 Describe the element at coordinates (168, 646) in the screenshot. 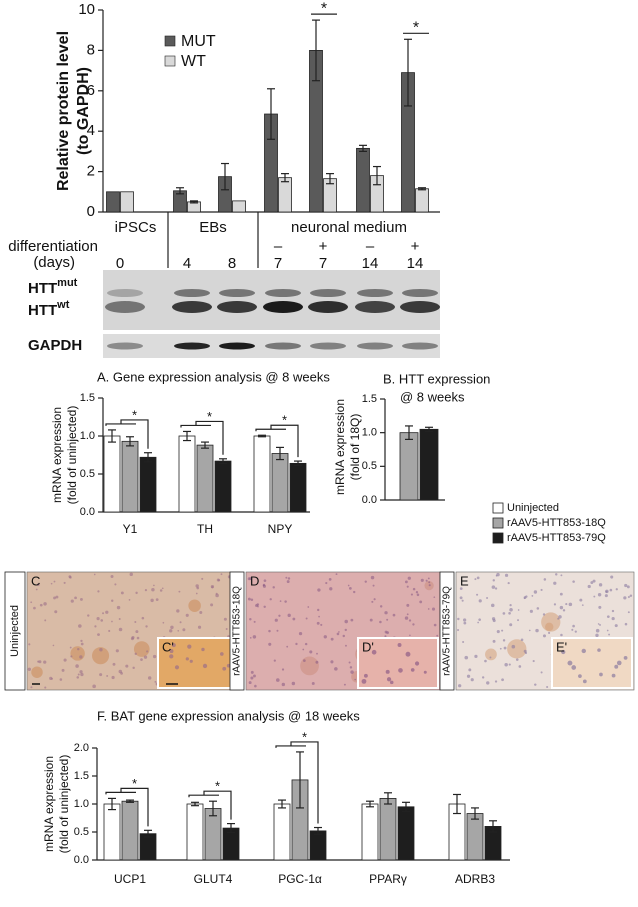

I see `inset-letter: C'` at that location.